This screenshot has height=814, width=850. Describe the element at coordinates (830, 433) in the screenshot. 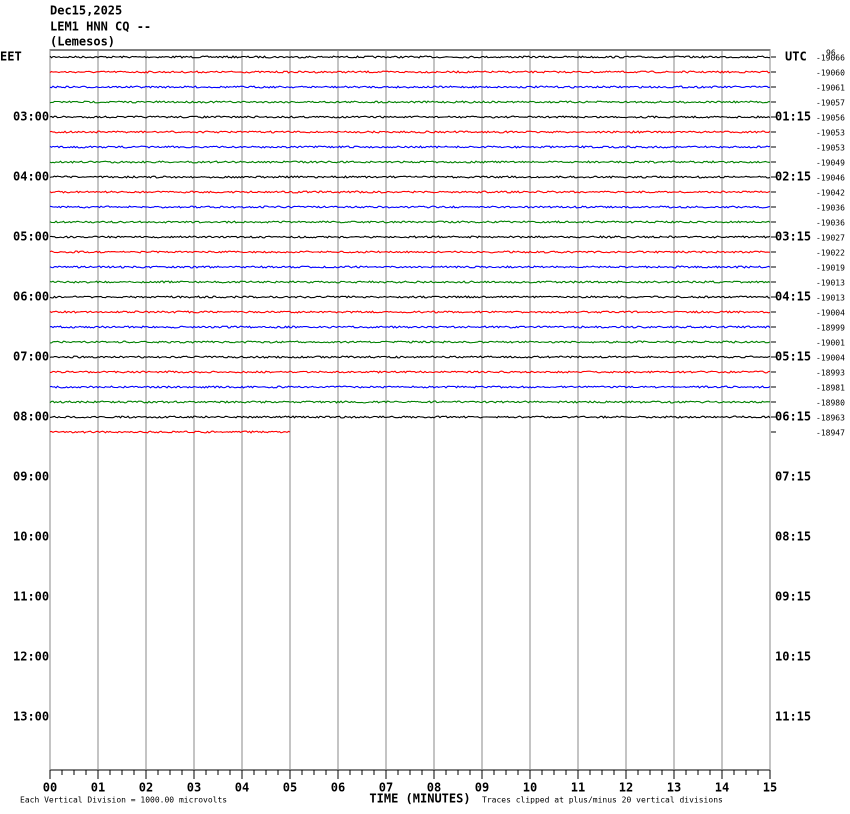

I see `trace-offset-label: -18947` at that location.